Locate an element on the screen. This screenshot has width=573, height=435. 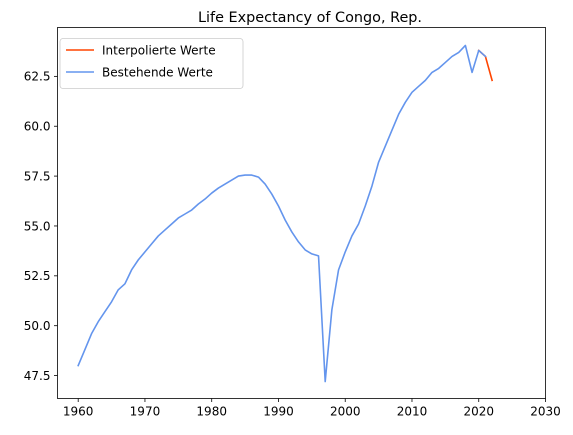
y-axis: 47.5 50.0 52.5 55.0 57.5 60.0 62.5 is located at coordinates (41, 226).